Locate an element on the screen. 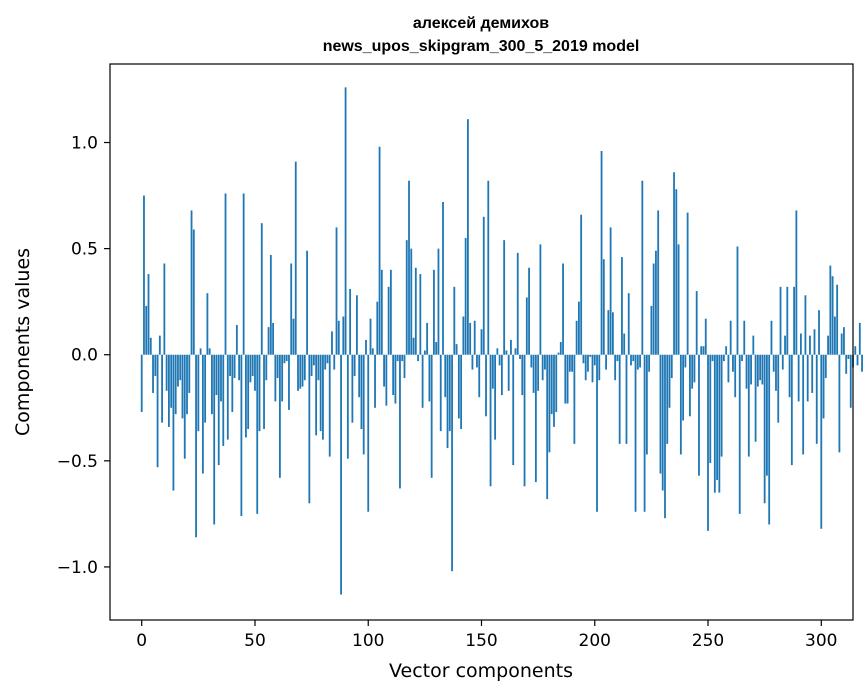 The height and width of the screenshot is (696, 867). y-axis-label: Components values is located at coordinates (23, 342).